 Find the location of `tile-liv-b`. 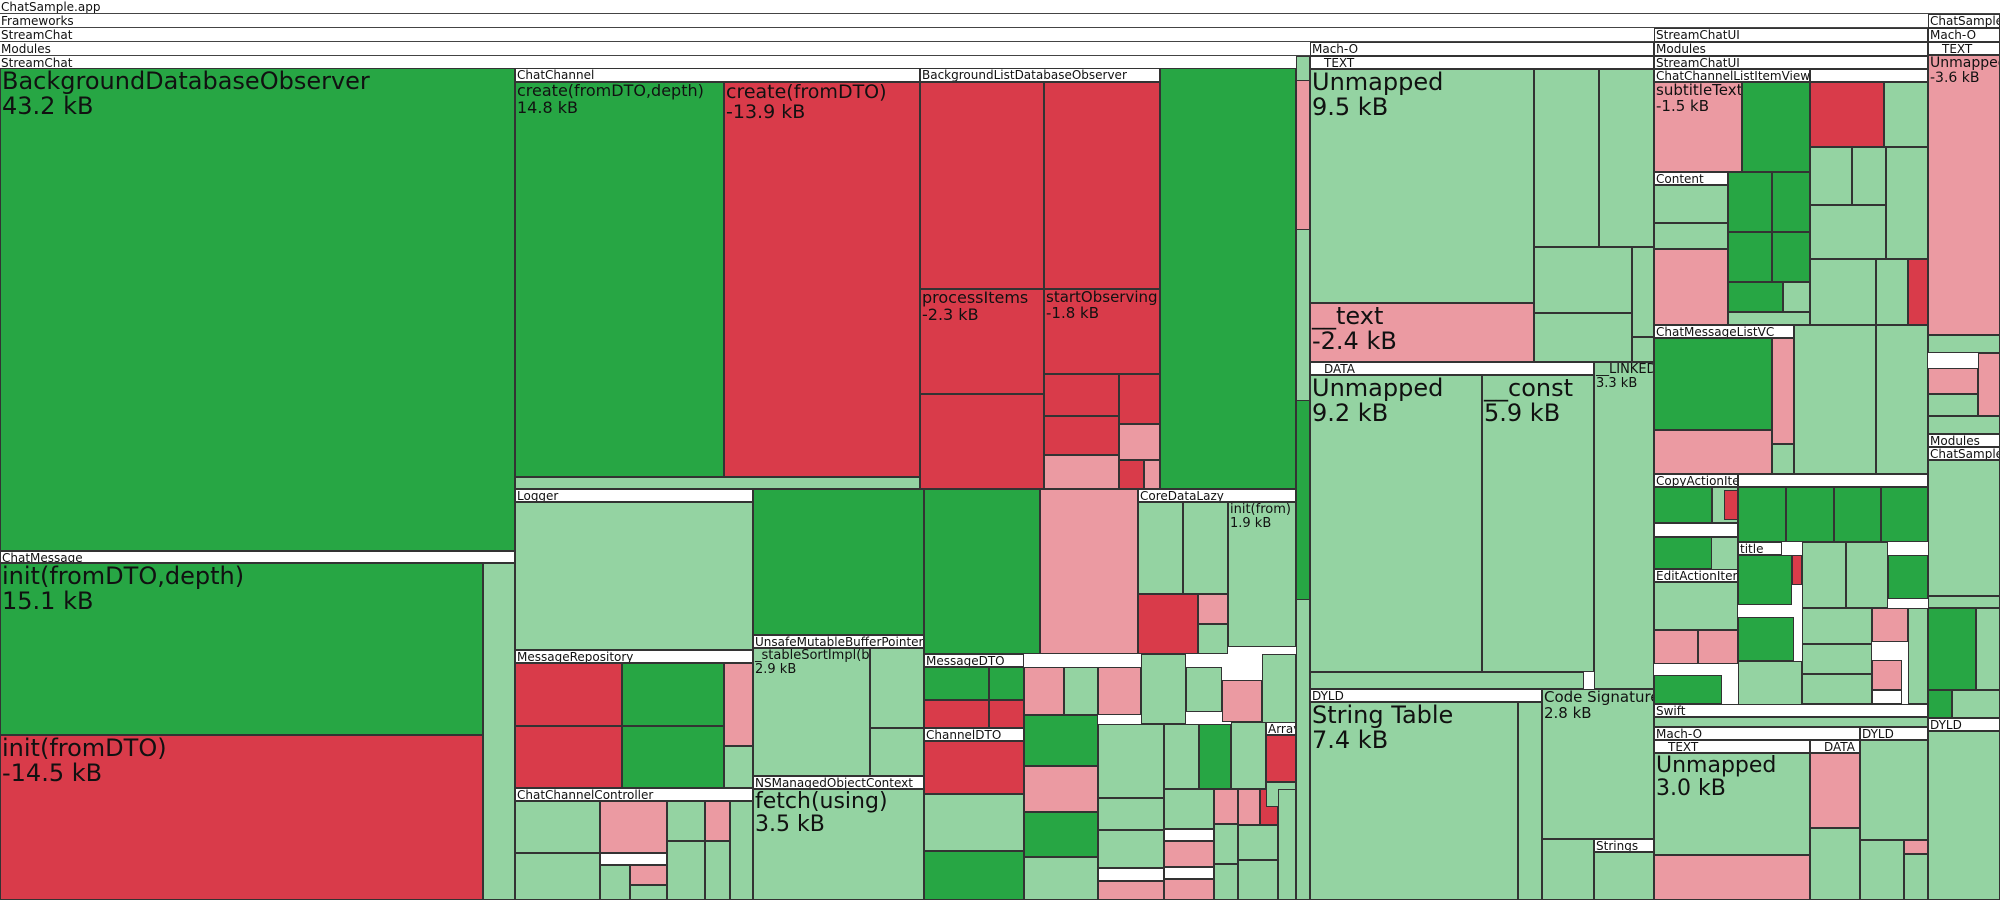

tile-liv-b is located at coordinates (1869, 75).